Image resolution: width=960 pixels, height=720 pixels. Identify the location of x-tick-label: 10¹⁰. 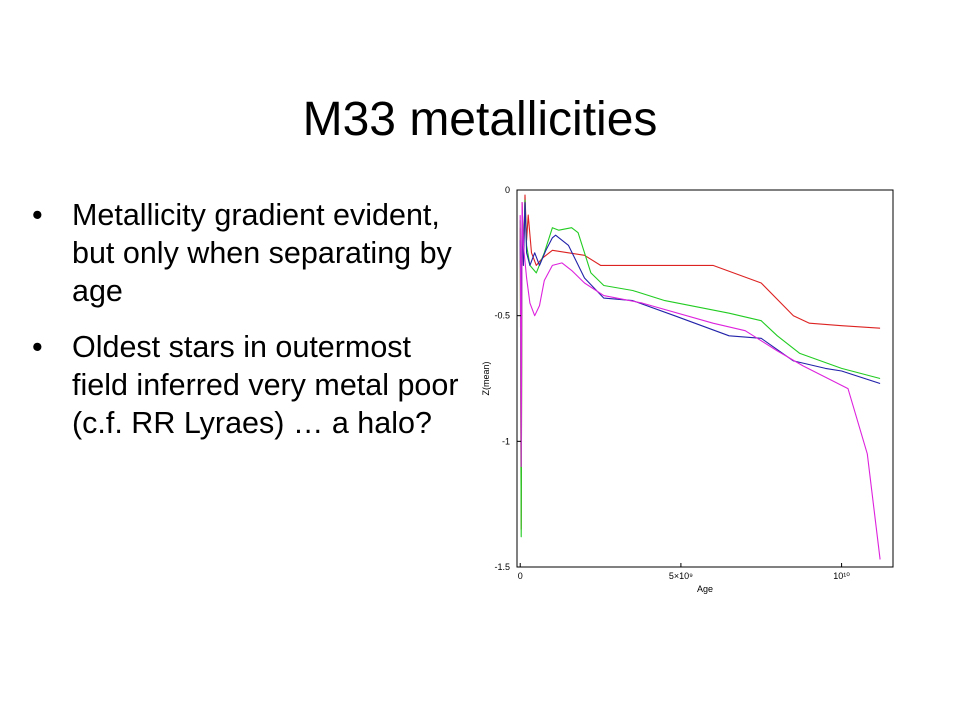
(841, 576).